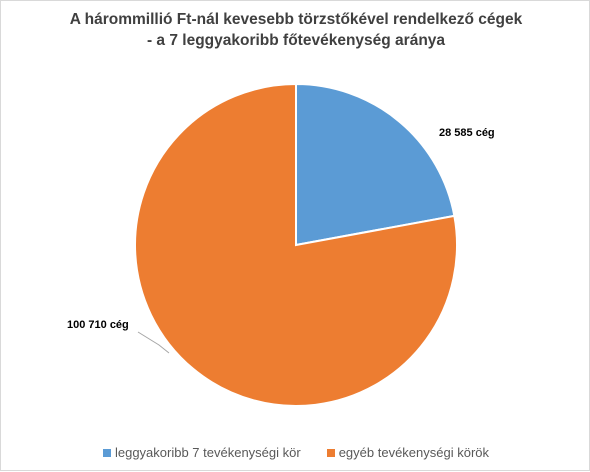  Describe the element at coordinates (106, 452) in the screenshot. I see `legend-swatch-top7` at that location.